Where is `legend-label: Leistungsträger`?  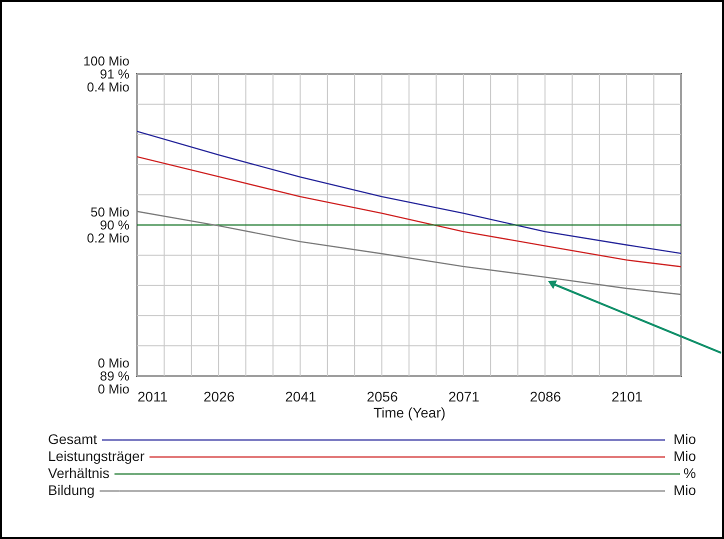 legend-label: Leistungsträger is located at coordinates (96, 456).